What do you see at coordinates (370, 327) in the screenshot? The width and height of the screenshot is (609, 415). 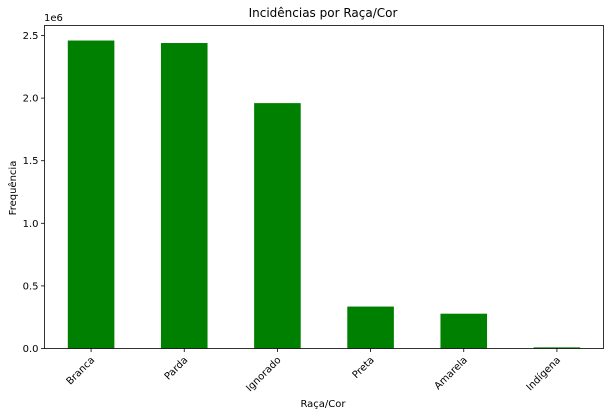 I see `bar-preta` at bounding box center [370, 327].